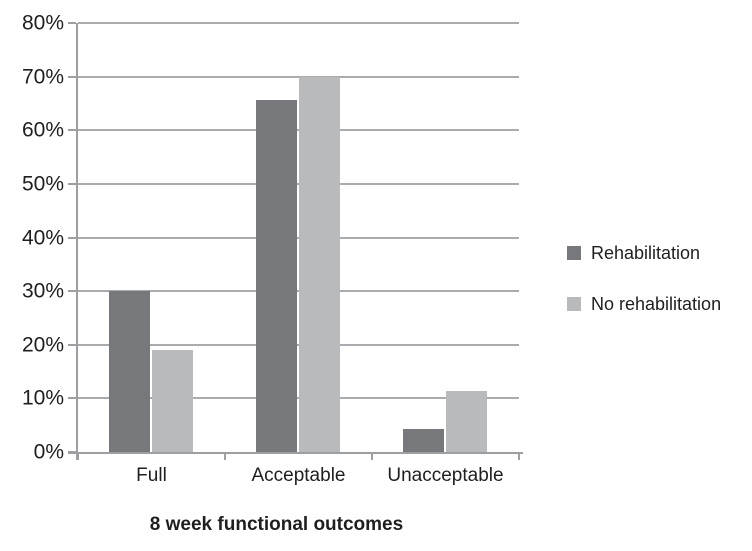  What do you see at coordinates (42, 77) in the screenshot?
I see `y-axis-tick-label: 70%` at bounding box center [42, 77].